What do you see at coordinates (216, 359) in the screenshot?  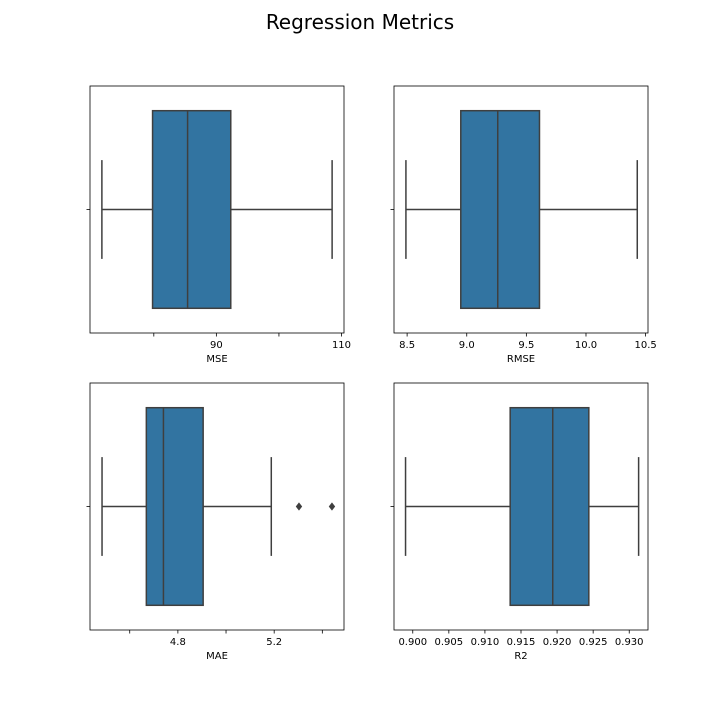 I see `x-axis-label: MSE` at bounding box center [216, 359].